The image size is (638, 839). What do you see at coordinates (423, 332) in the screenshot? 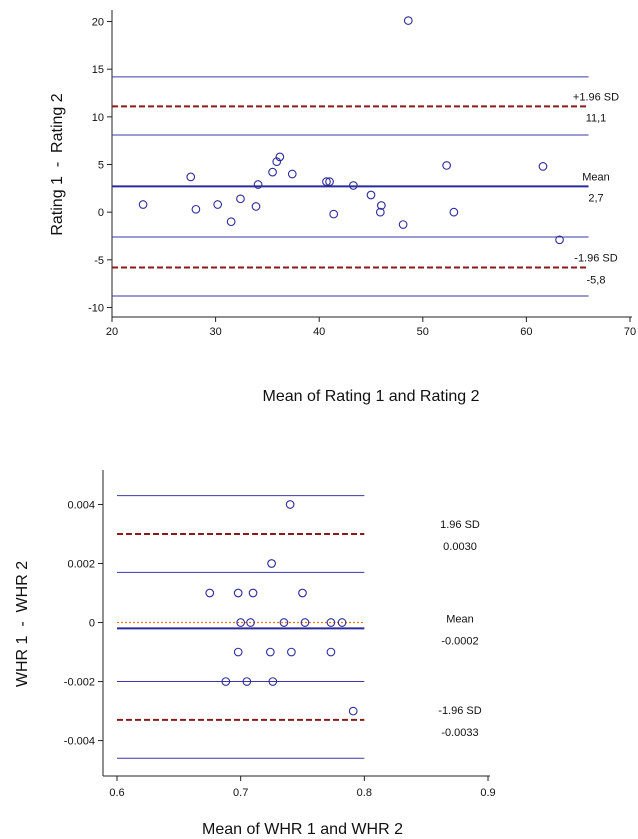
I see `x-tick-label: 50` at bounding box center [423, 332].